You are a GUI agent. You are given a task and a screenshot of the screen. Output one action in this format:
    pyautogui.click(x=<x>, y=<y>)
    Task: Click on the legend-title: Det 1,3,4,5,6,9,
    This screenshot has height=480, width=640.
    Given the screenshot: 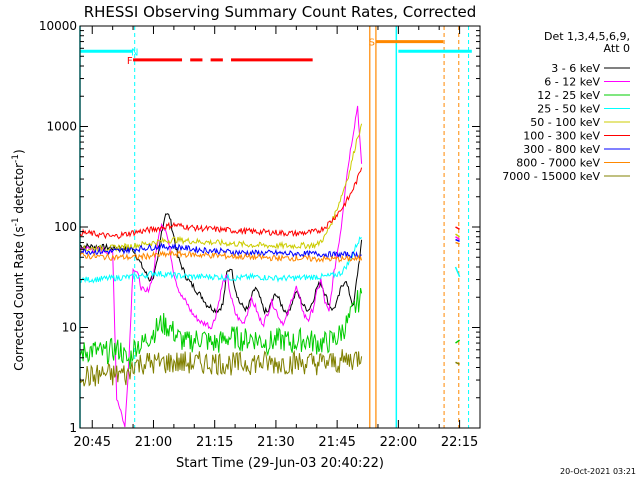 What is the action you would take?
    pyautogui.click(x=587, y=36)
    